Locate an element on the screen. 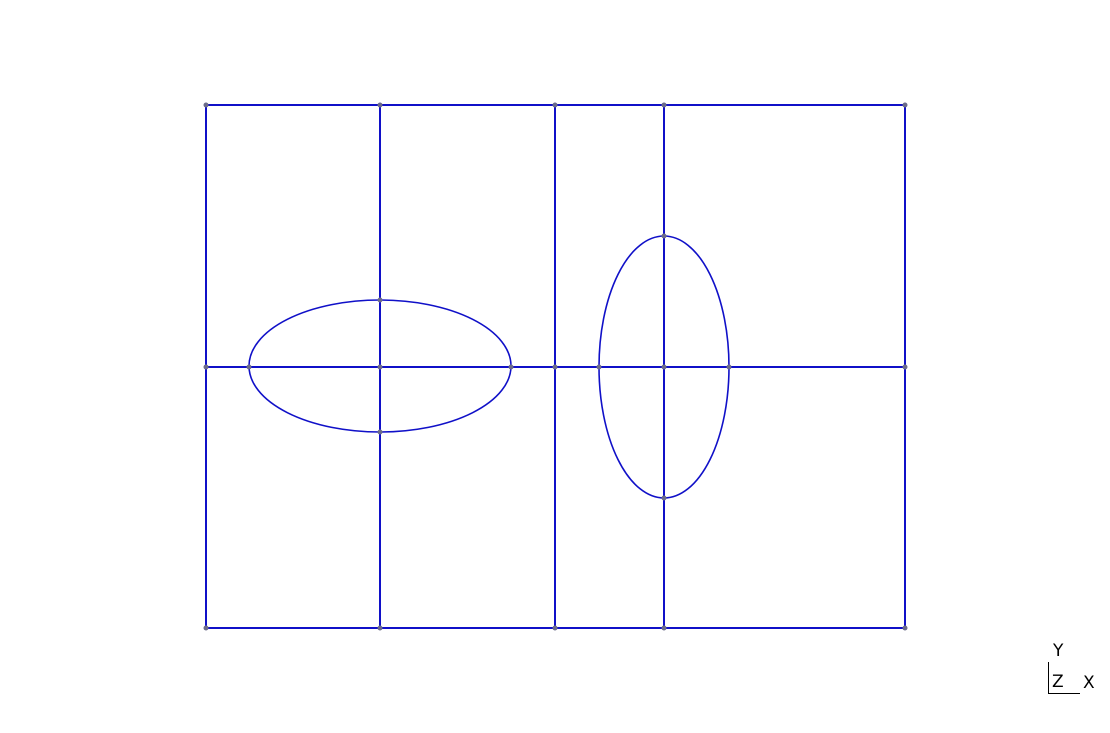 This screenshot has height=733, width=1110. y-axis-line is located at coordinates (1048, 678).